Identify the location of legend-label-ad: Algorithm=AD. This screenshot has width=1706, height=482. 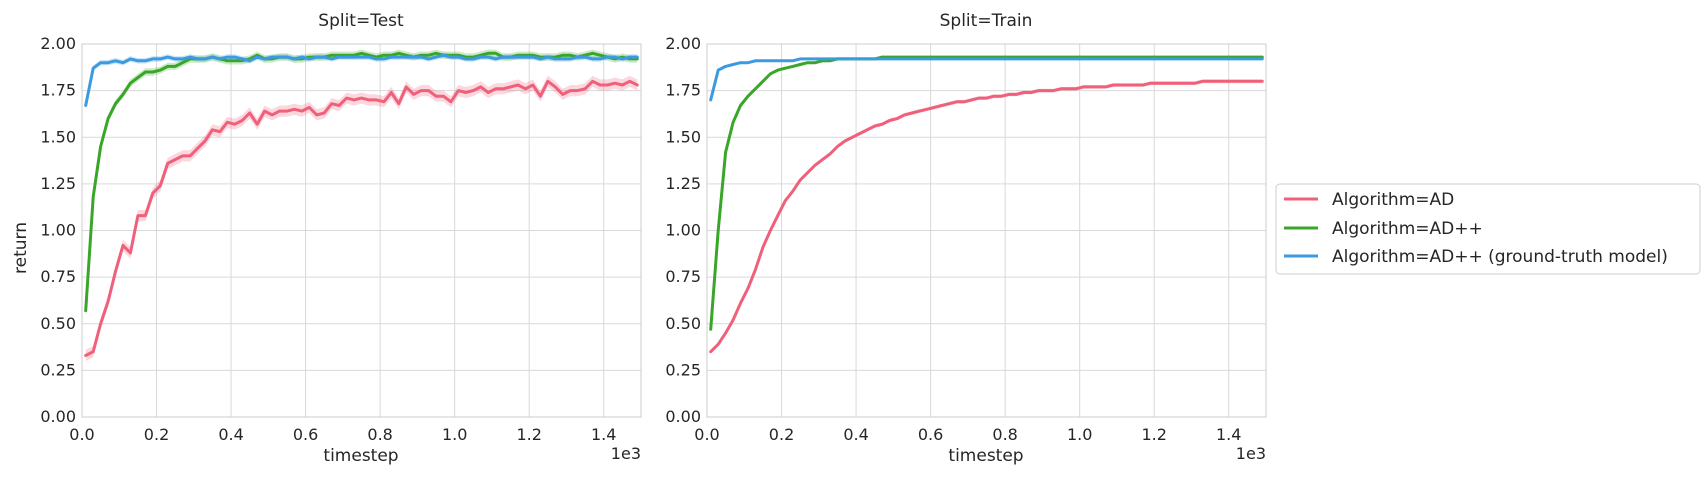
(1393, 200).